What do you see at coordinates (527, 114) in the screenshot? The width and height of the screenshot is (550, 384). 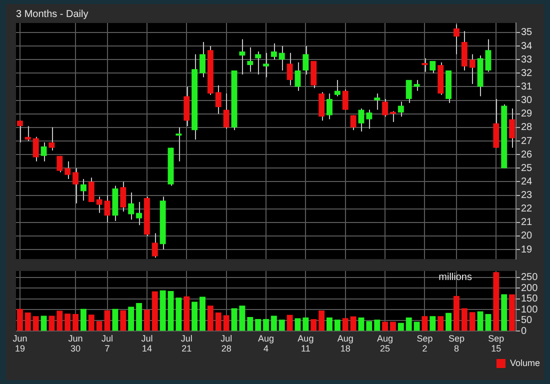 I see `y-tick-label: 29` at bounding box center [527, 114].